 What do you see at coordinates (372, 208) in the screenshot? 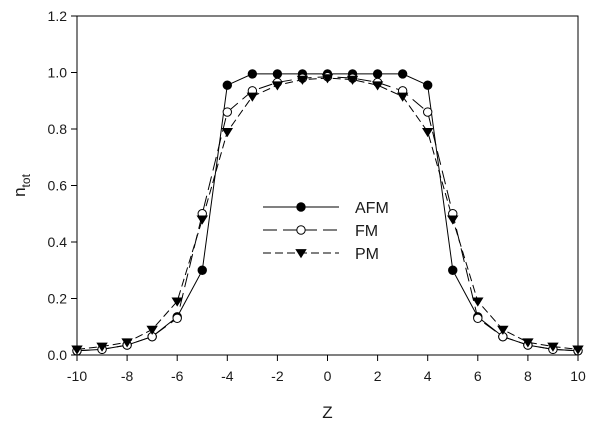
I see `legend-label-afm: AFM` at bounding box center [372, 208].